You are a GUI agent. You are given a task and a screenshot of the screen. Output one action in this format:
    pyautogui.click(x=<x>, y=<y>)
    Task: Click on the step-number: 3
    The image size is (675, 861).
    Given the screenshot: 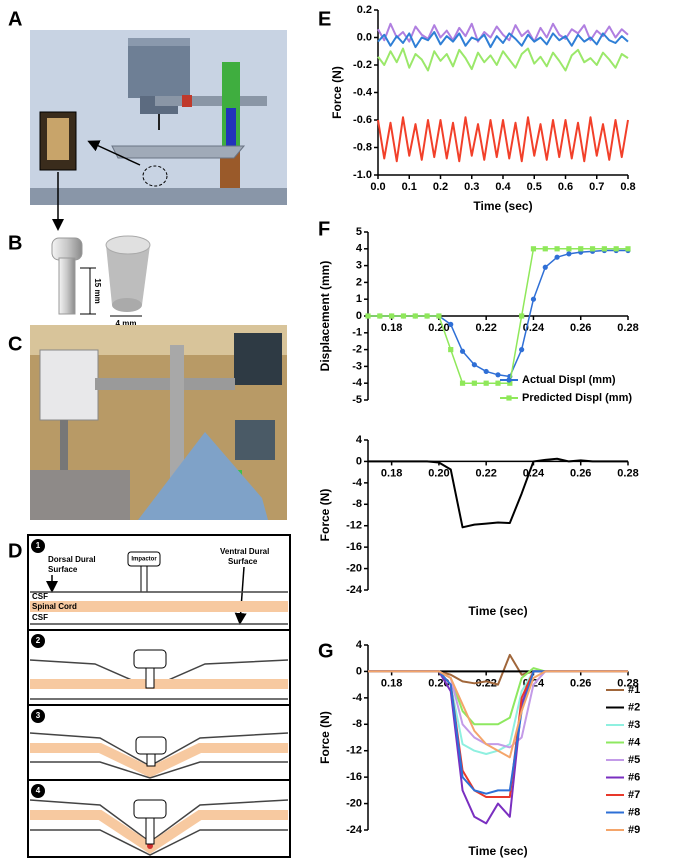 What is the action you would take?
    pyautogui.click(x=38, y=715)
    